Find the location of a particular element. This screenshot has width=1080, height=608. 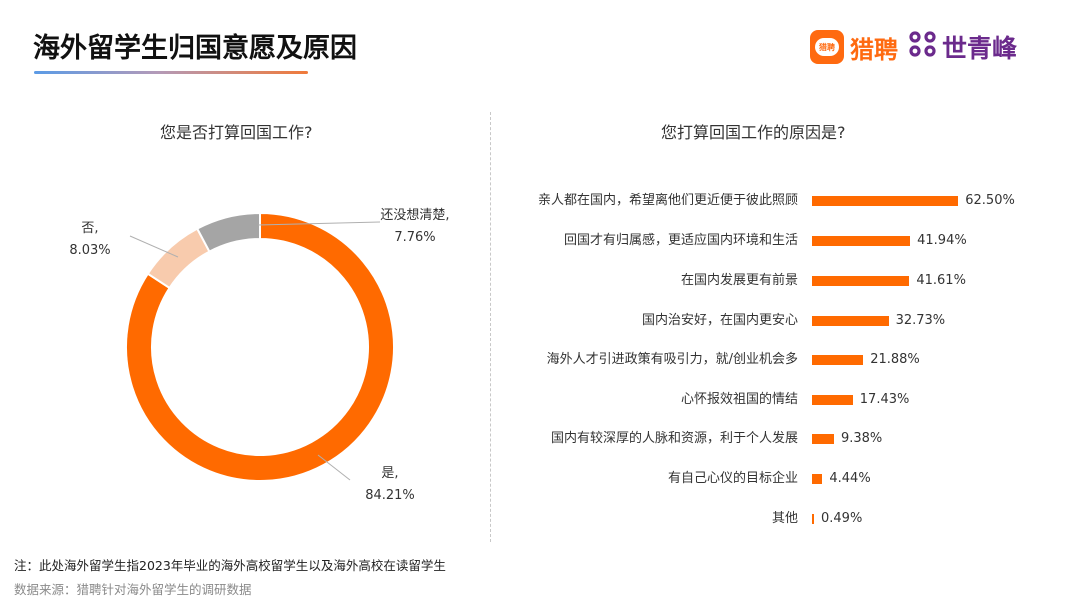

pie-label-unsure-value: 7.76% is located at coordinates (415, 237).